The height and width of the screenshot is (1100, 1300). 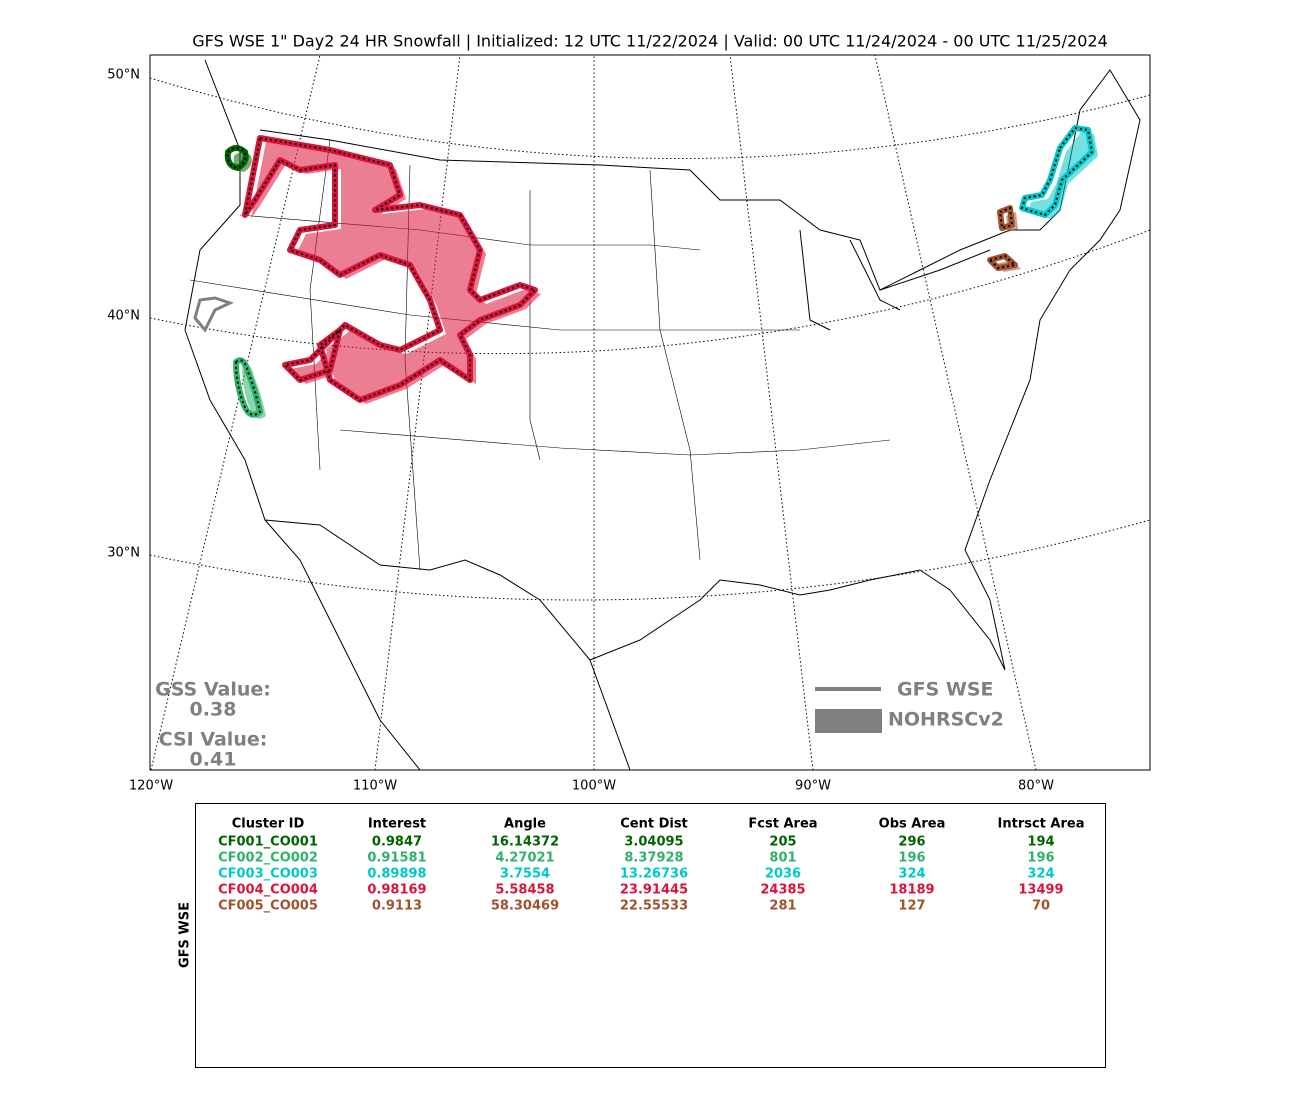 I want to click on table-cell: 4.27021, so click(x=524, y=858).